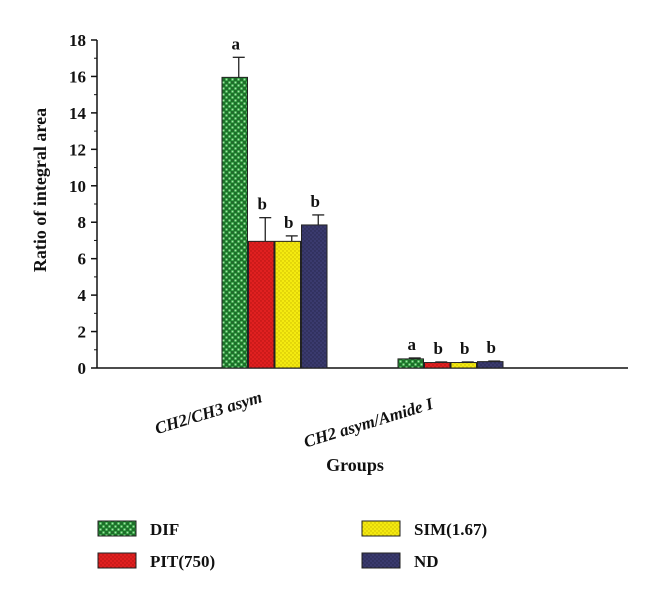 The image size is (660, 599). Describe the element at coordinates (82, 222) in the screenshot. I see `y-tick-label: 8` at that location.